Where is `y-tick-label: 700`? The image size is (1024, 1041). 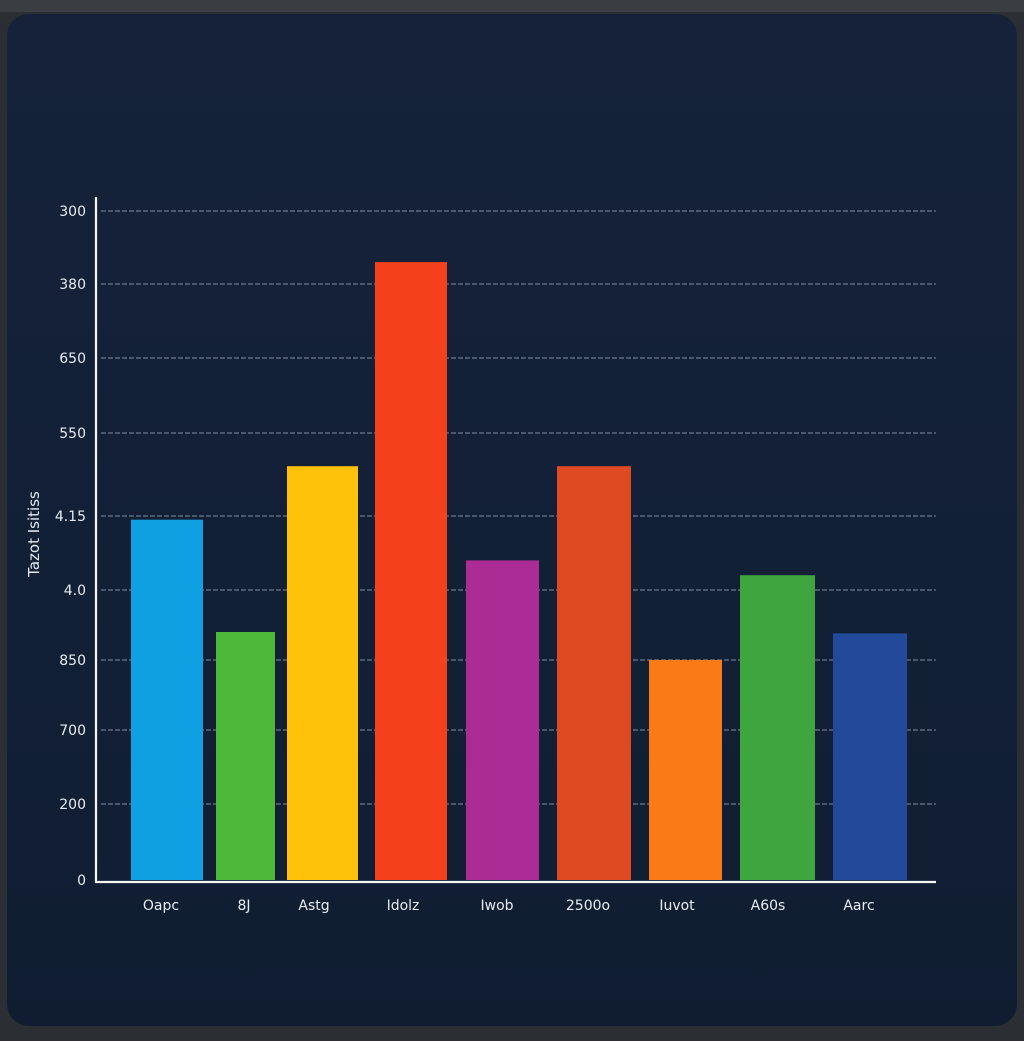
y-tick-label: 700 is located at coordinates (72, 731).